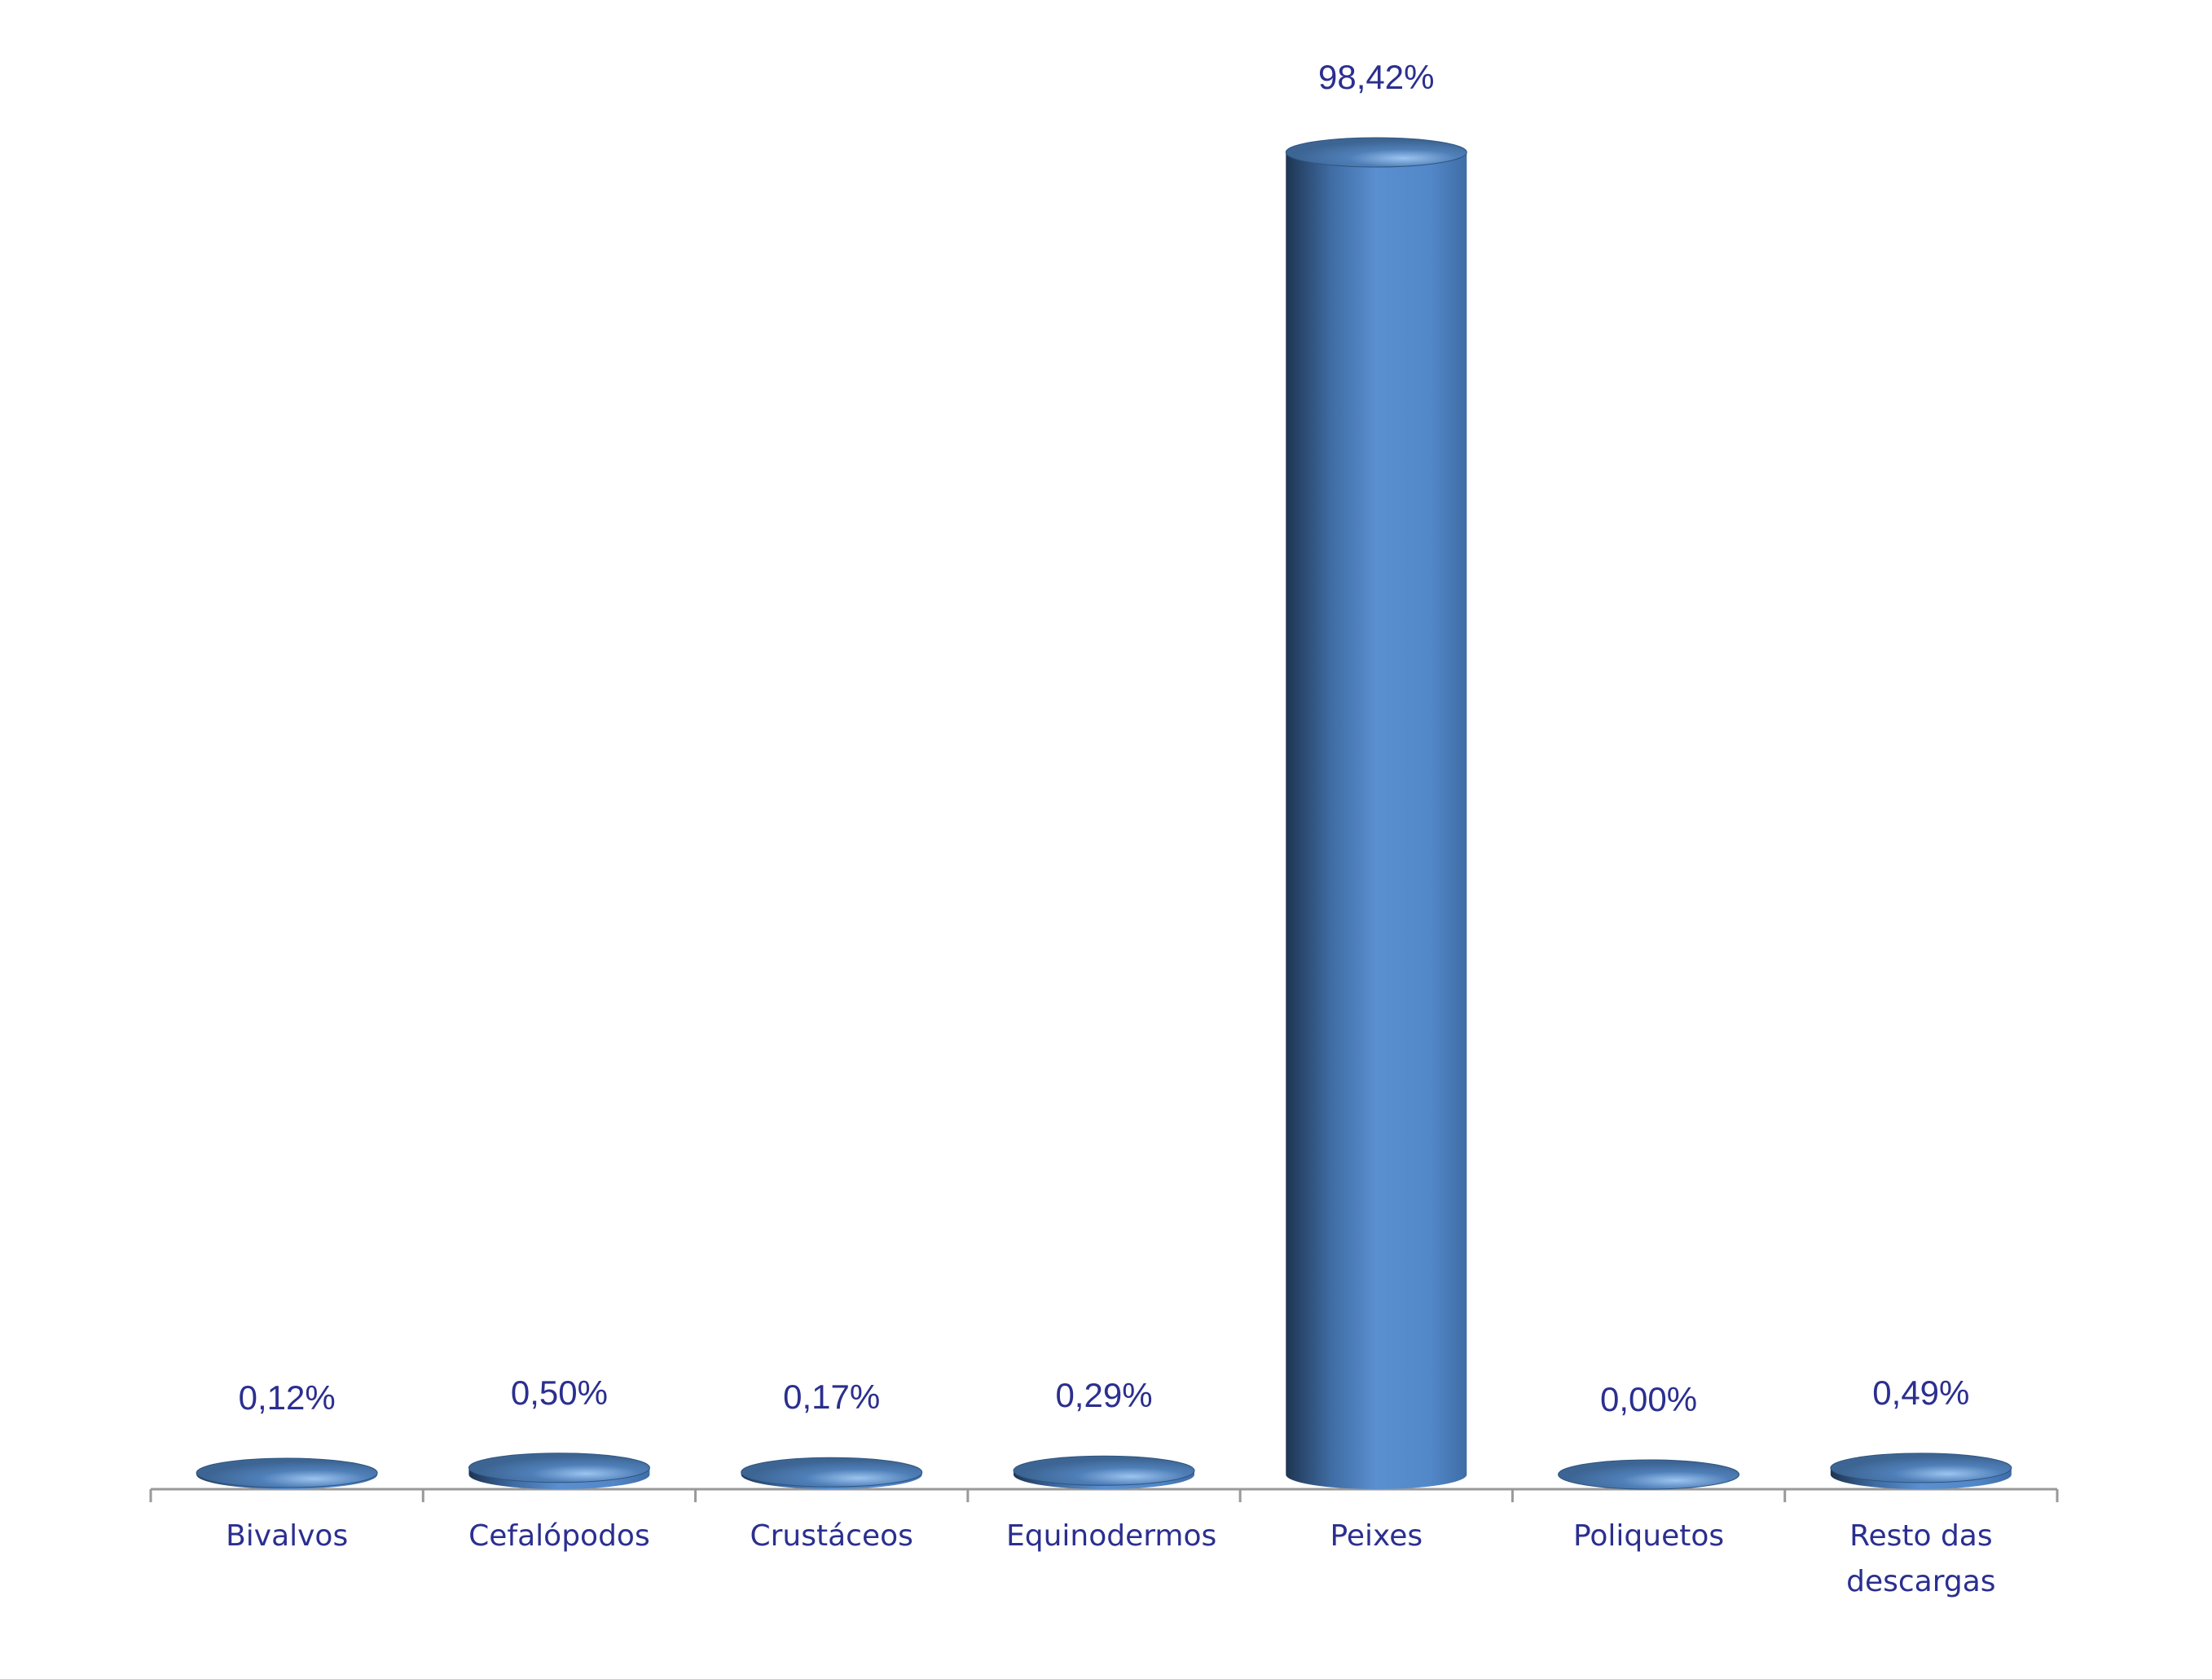 The image size is (2212, 1679). What do you see at coordinates (1921, 1393) in the screenshot?
I see `value-label: 0,49%` at bounding box center [1921, 1393].